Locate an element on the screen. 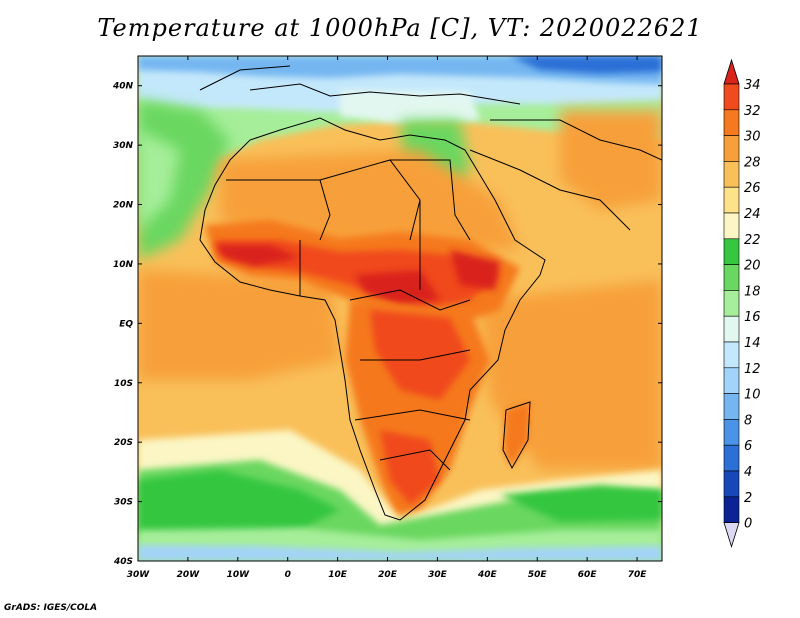 The height and width of the screenshot is (618, 800). y-tick-label: 40N is located at coordinates (123, 87).